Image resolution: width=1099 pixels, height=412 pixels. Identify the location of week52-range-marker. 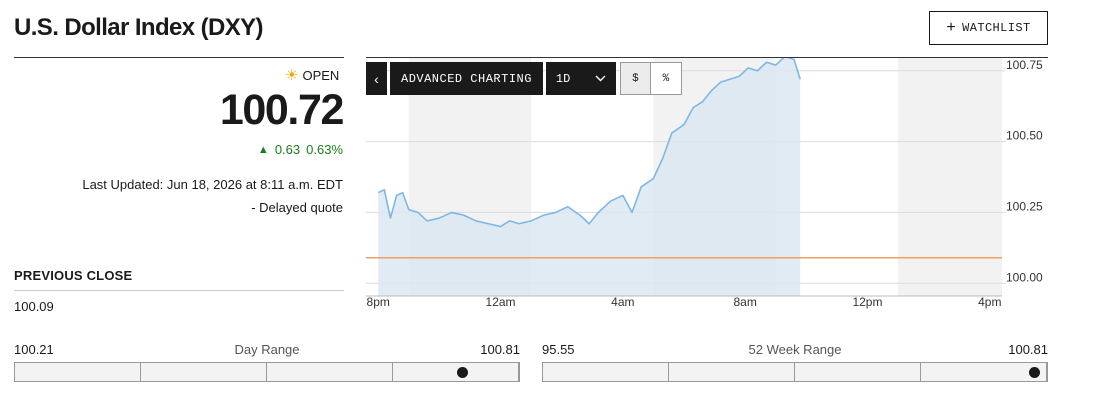
(1035, 372).